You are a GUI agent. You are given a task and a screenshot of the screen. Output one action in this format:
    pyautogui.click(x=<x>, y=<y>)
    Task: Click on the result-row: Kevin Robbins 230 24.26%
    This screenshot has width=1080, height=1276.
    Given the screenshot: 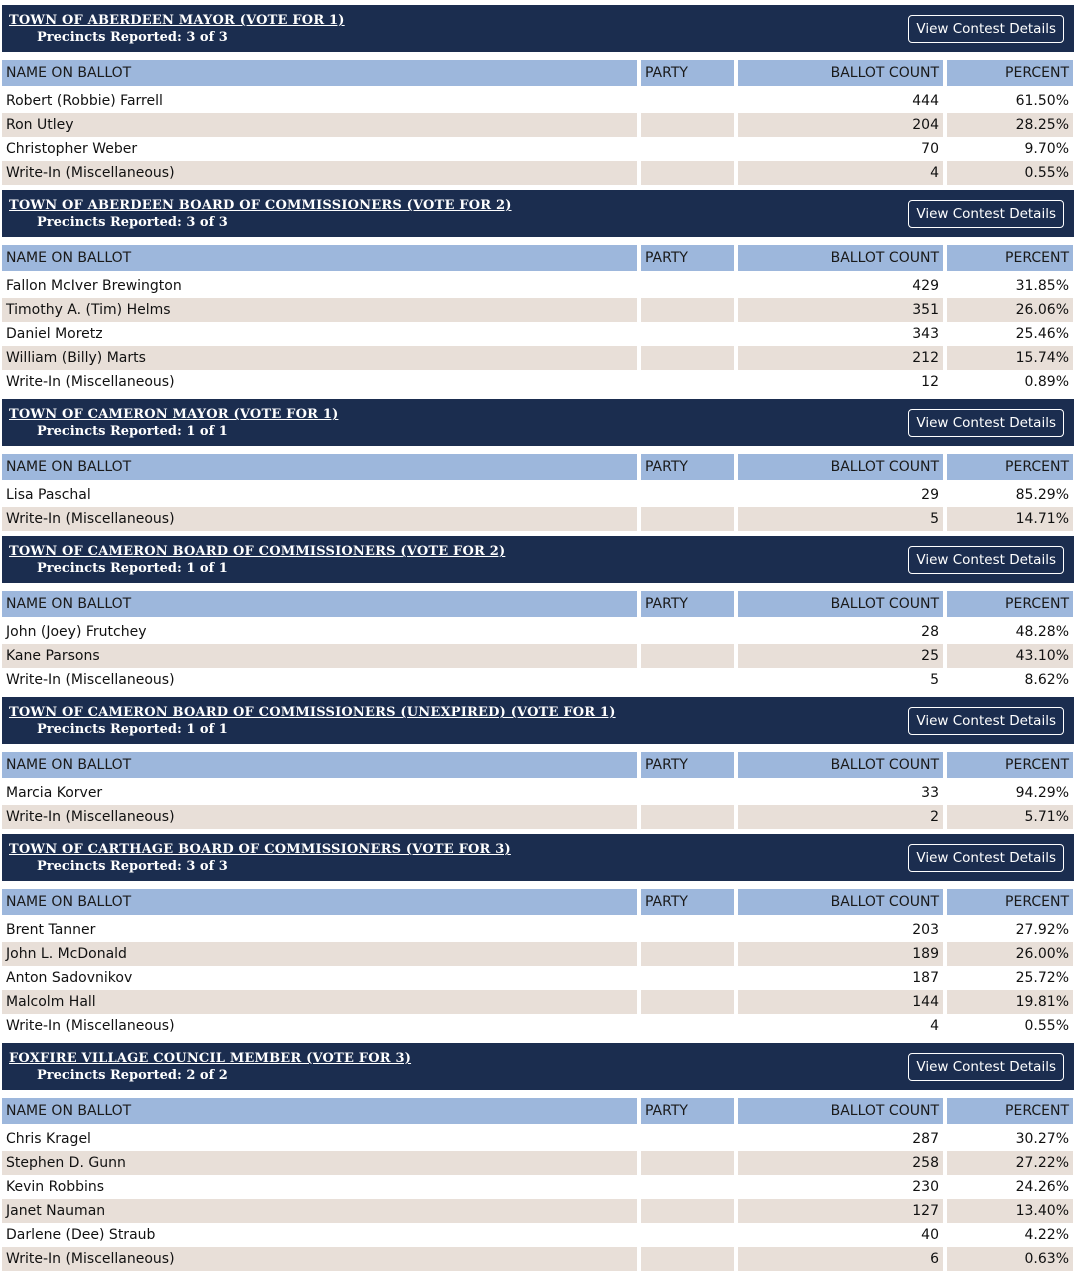 What is the action you would take?
    pyautogui.click(x=538, y=1187)
    